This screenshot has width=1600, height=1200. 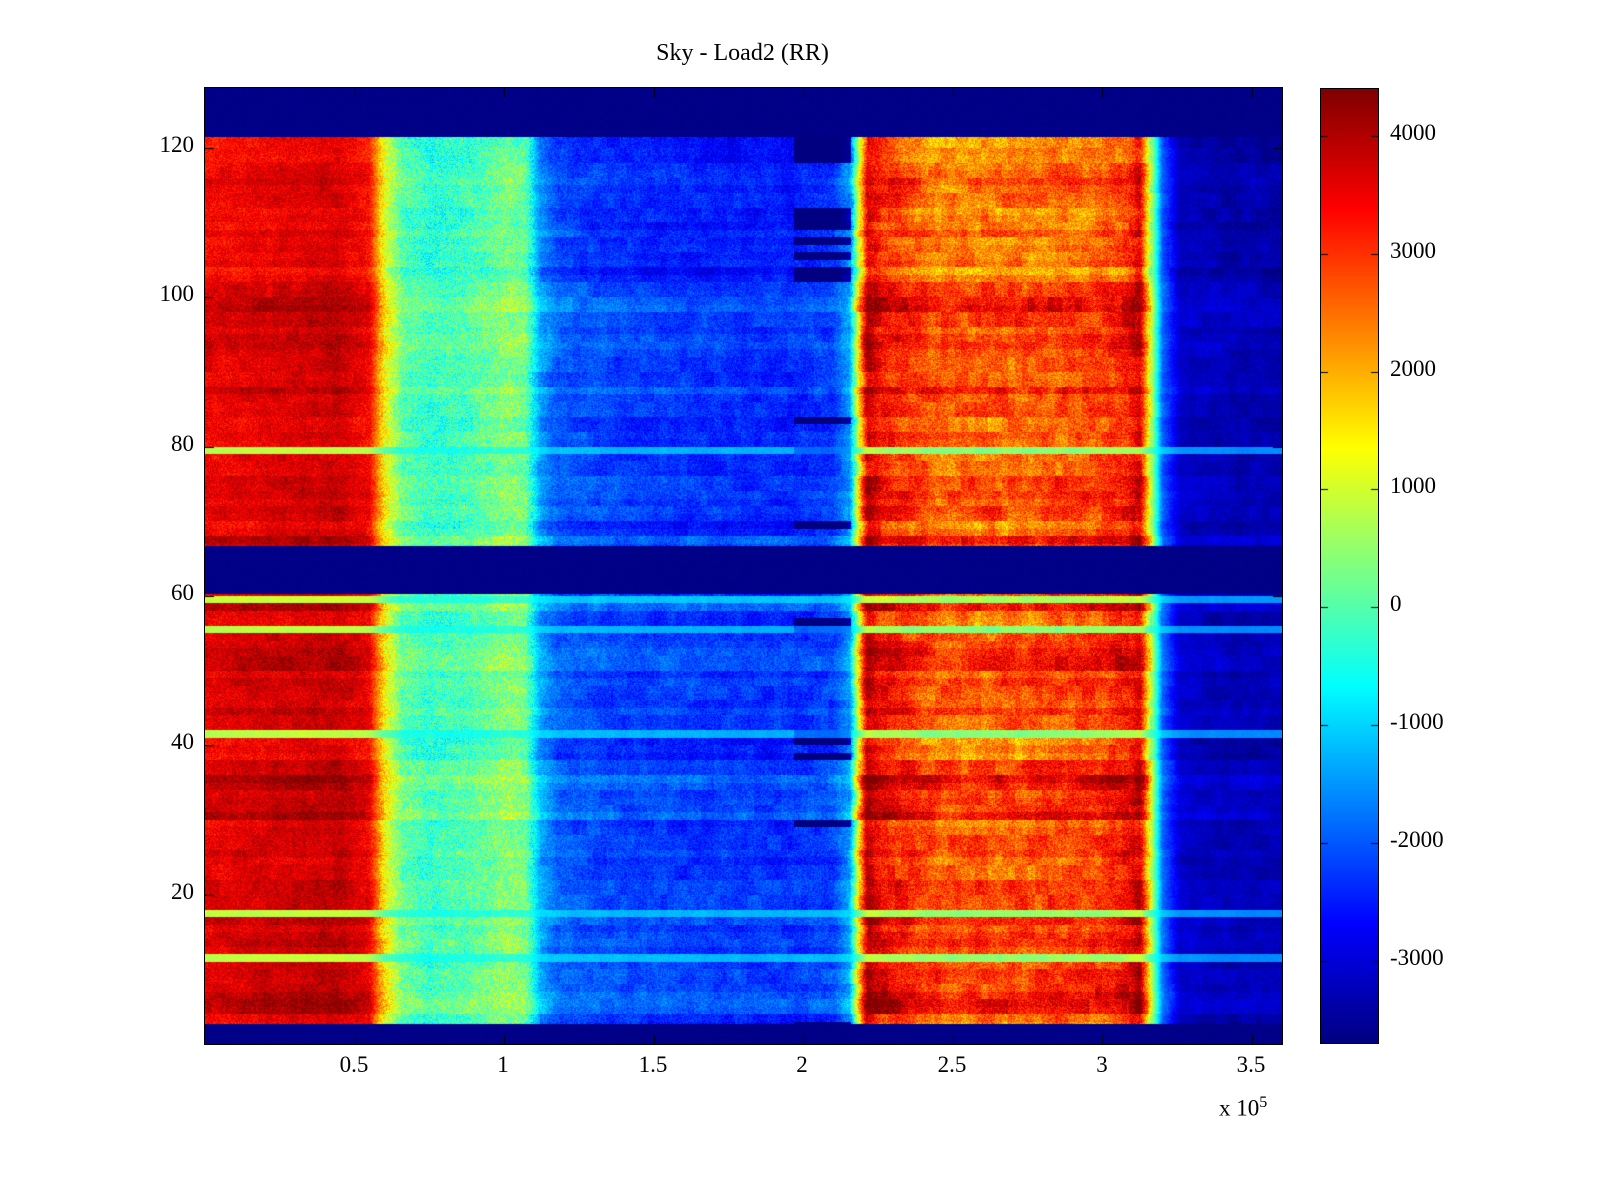 What do you see at coordinates (1413, 485) in the screenshot?
I see `colorbar-tick-label: 1000` at bounding box center [1413, 485].